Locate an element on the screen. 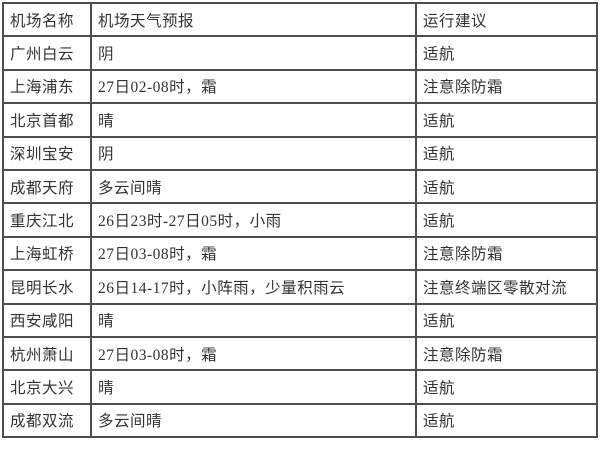 The image size is (600, 471). table-row: 昆明长水 26日14-17时，小阵雨，少量积雨云 注意终端区零散对流 is located at coordinates (300, 287).